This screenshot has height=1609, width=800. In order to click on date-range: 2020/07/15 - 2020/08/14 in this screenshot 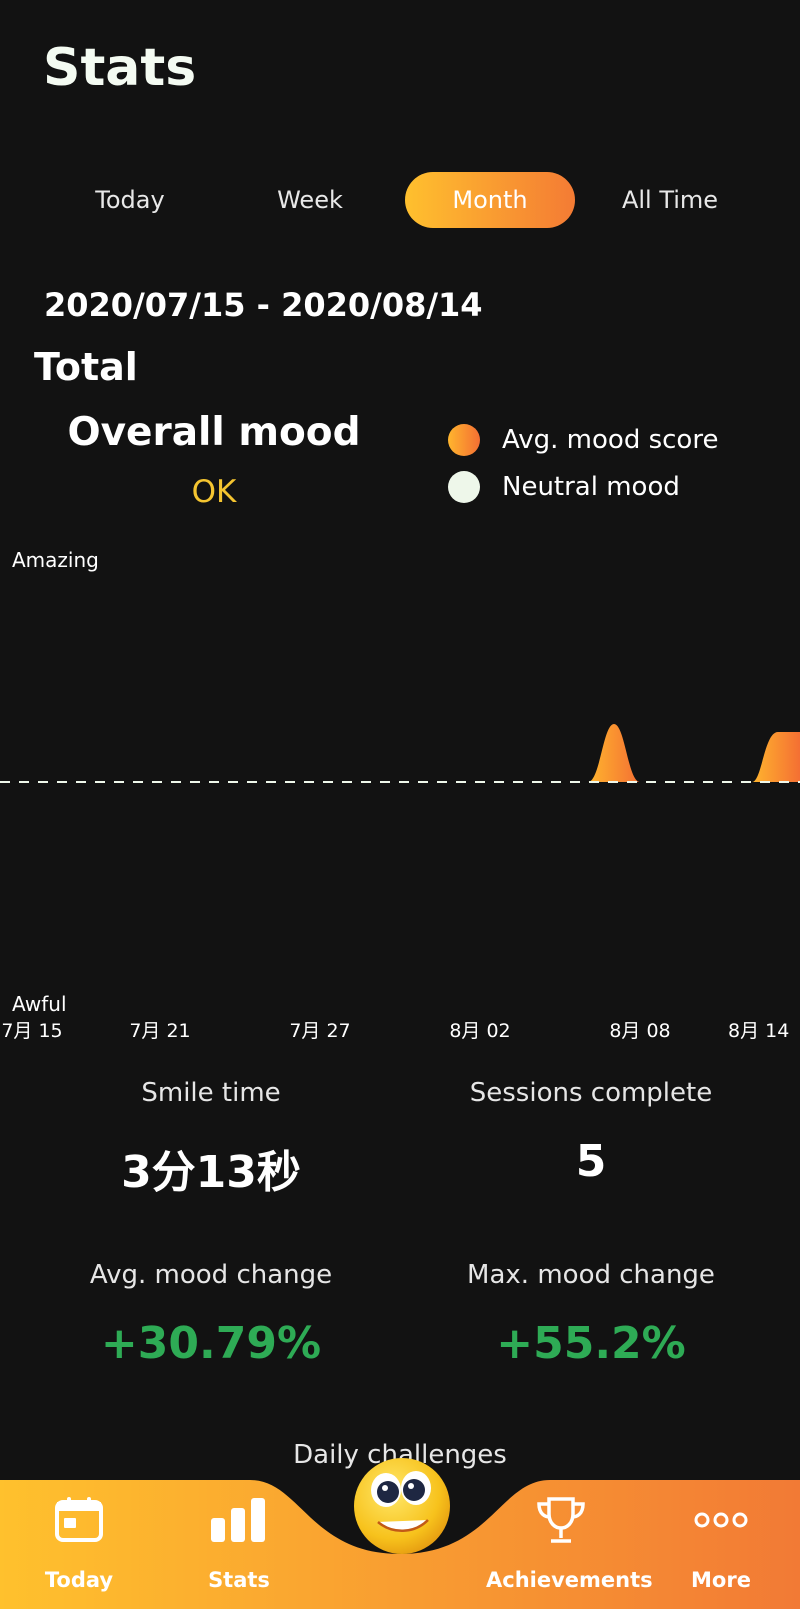, I will do `click(263, 305)`.